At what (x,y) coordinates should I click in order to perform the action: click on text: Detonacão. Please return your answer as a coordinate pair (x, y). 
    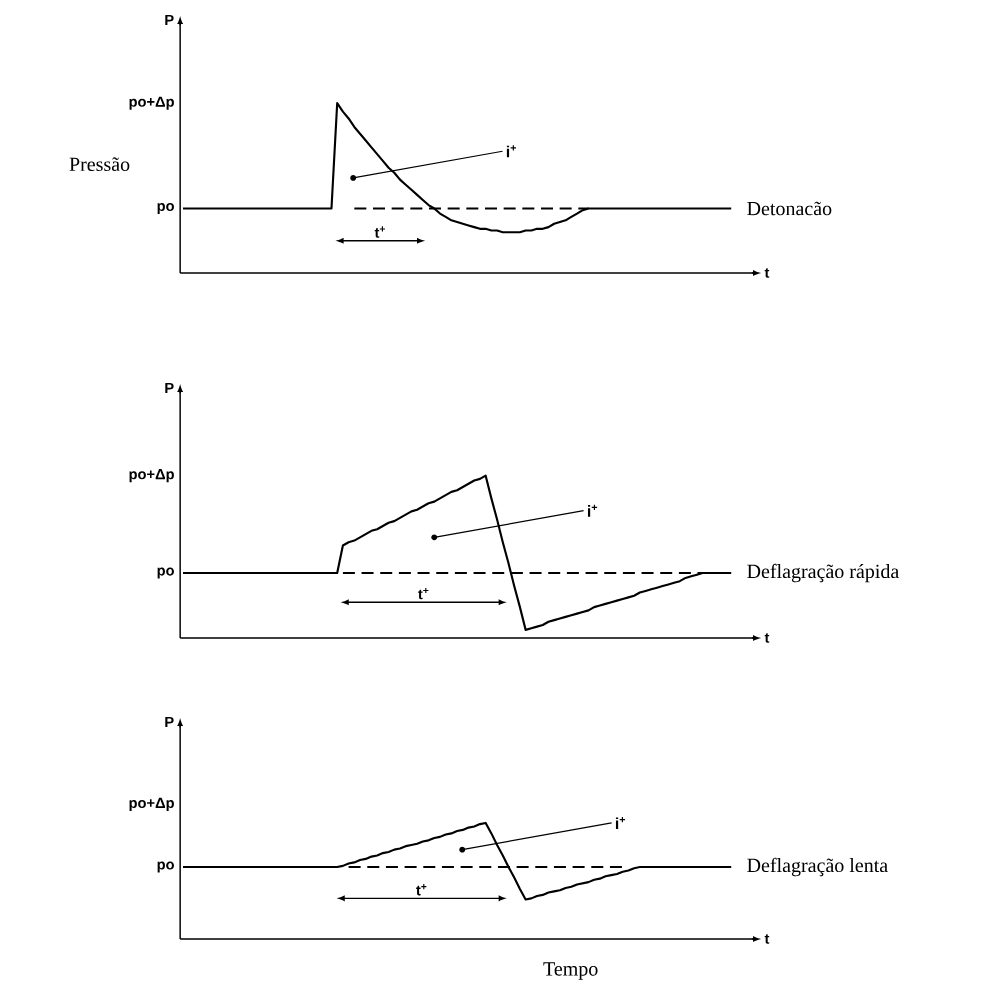
    Looking at the image, I should click on (789, 208).